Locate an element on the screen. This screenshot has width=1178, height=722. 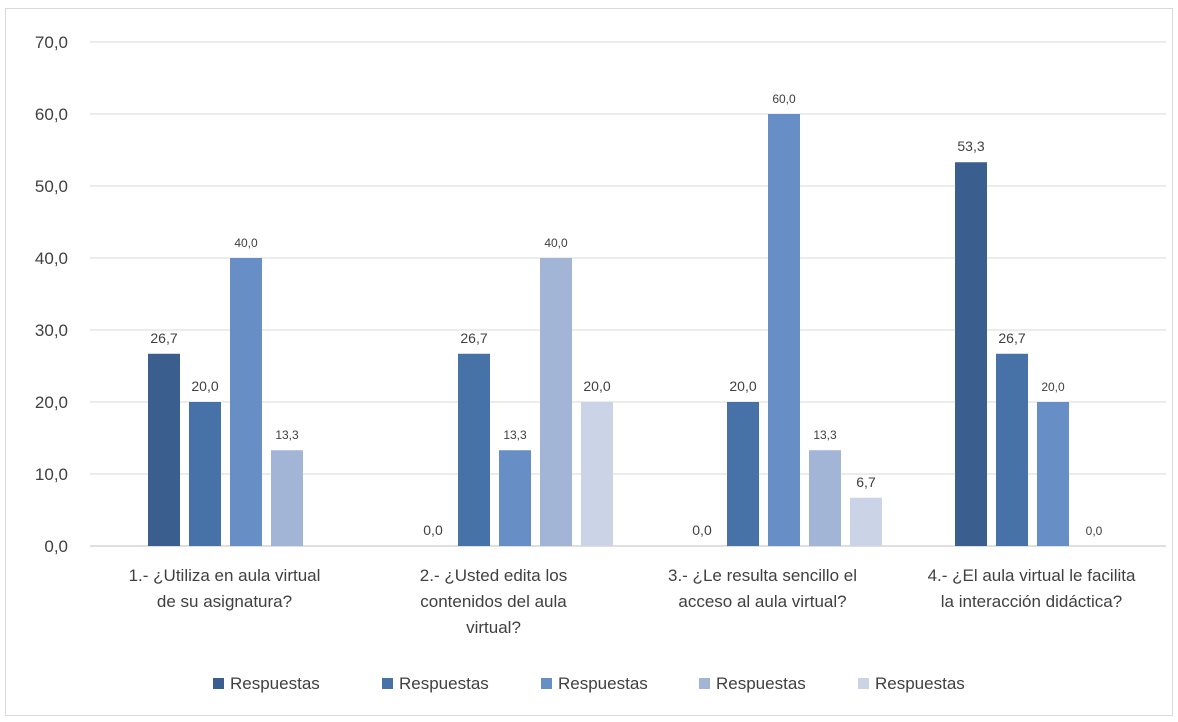
y-tick-label: 50,0 is located at coordinates (51, 186).